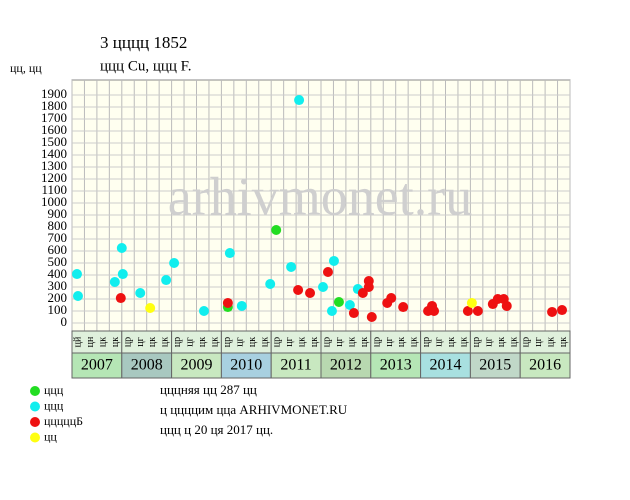 Image resolution: width=630 pixels, height=500 pixels. Describe the element at coordinates (58, 297) in the screenshot. I see `y-tick-label: 200` at that location.